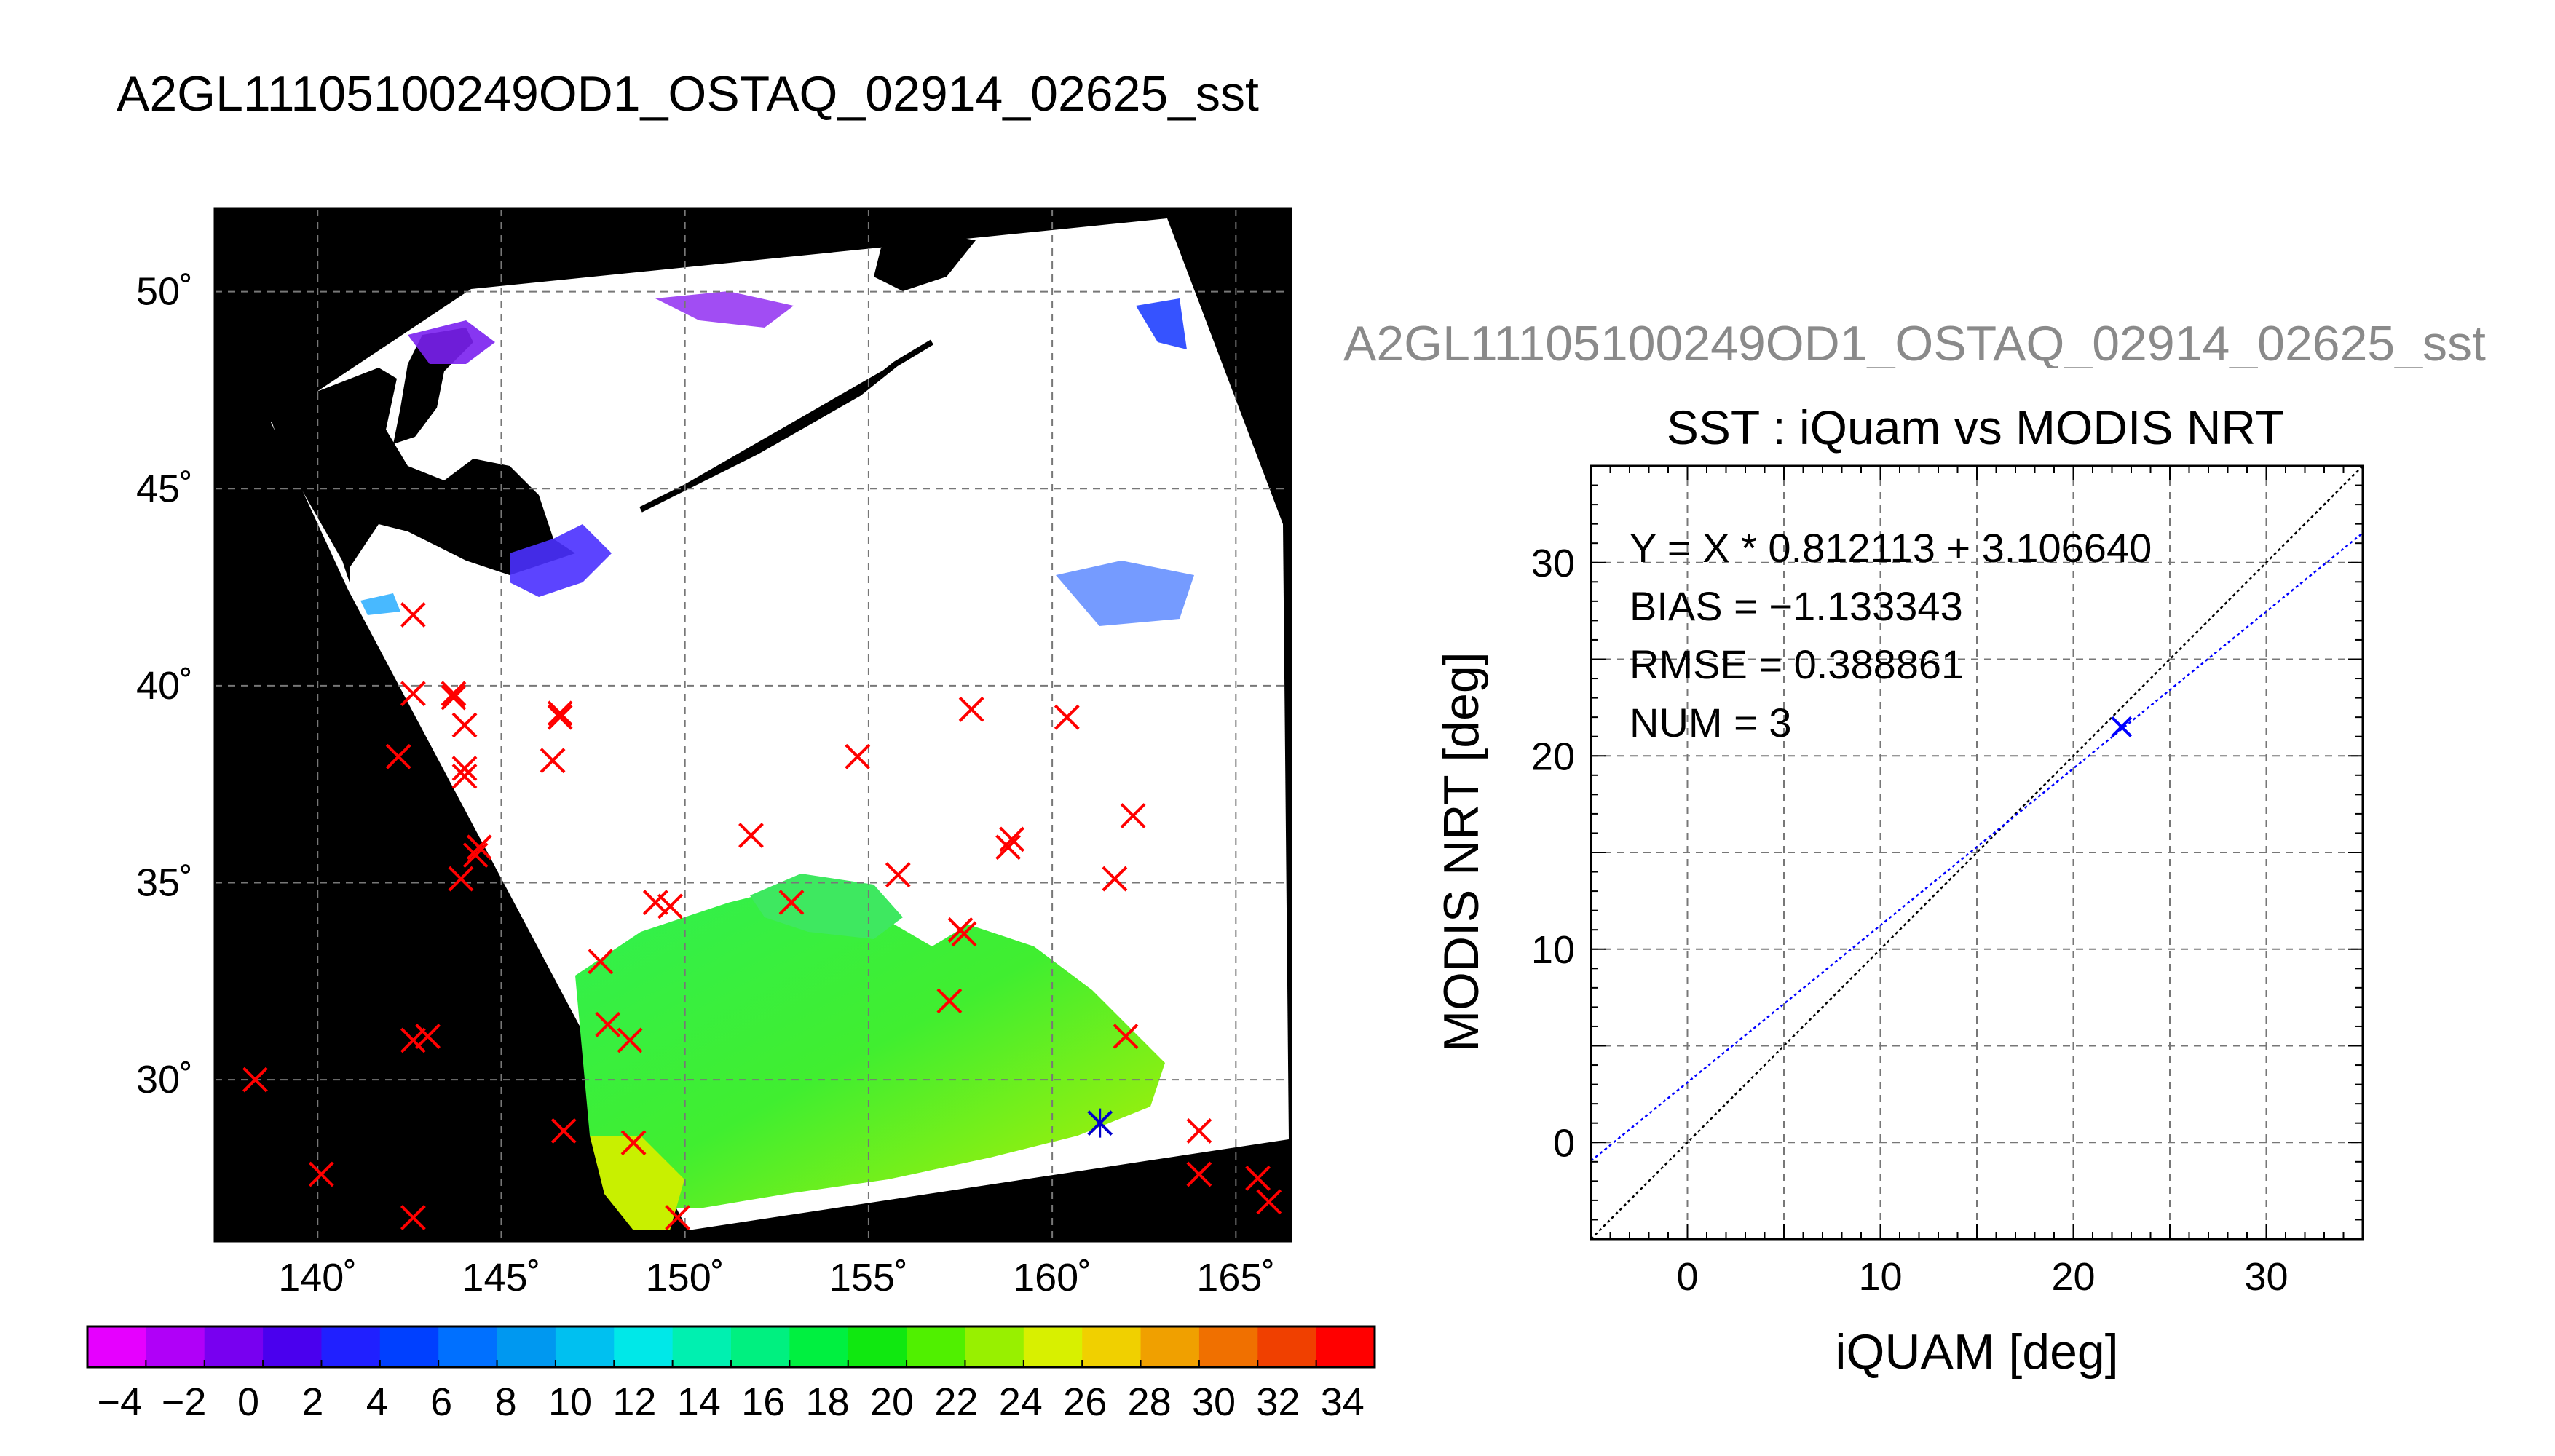  I want to click on colorbar-label: 12, so click(634, 1402).